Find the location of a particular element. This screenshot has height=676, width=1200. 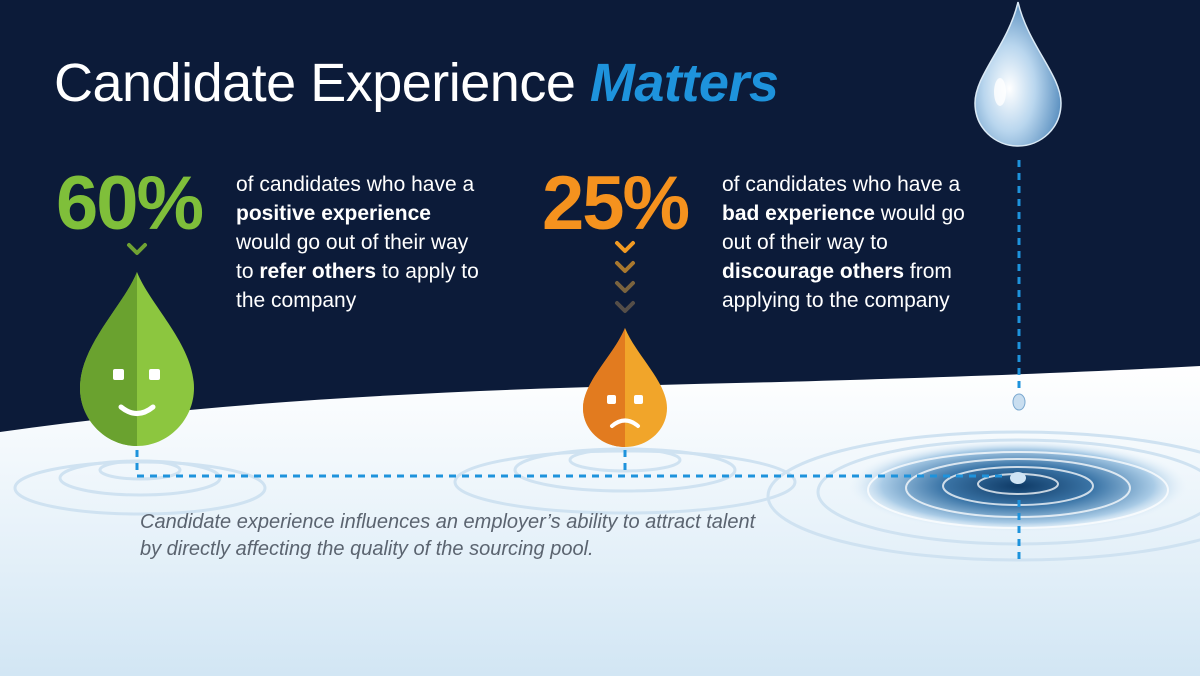

falling-drop is located at coordinates (1019, 402).